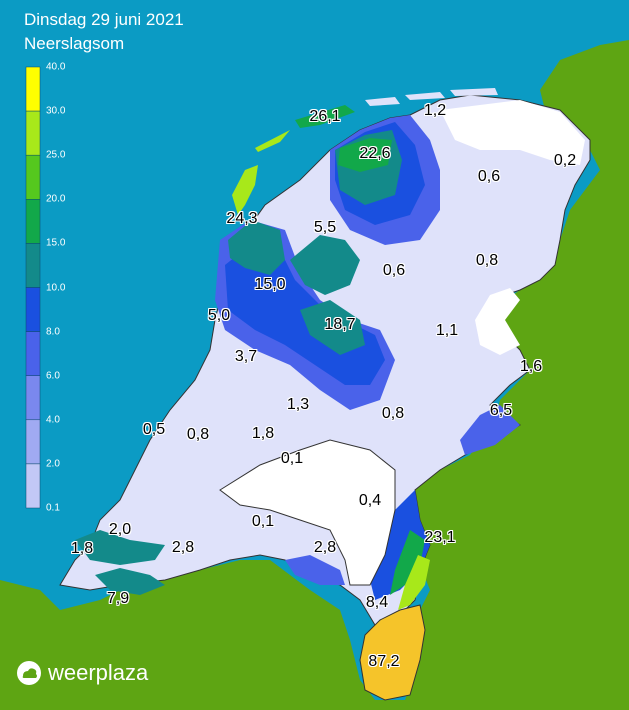 The height and width of the screenshot is (710, 629). Describe the element at coordinates (104, 19) in the screenshot. I see `map-date: Dinsdag 29 juni 2021` at that location.